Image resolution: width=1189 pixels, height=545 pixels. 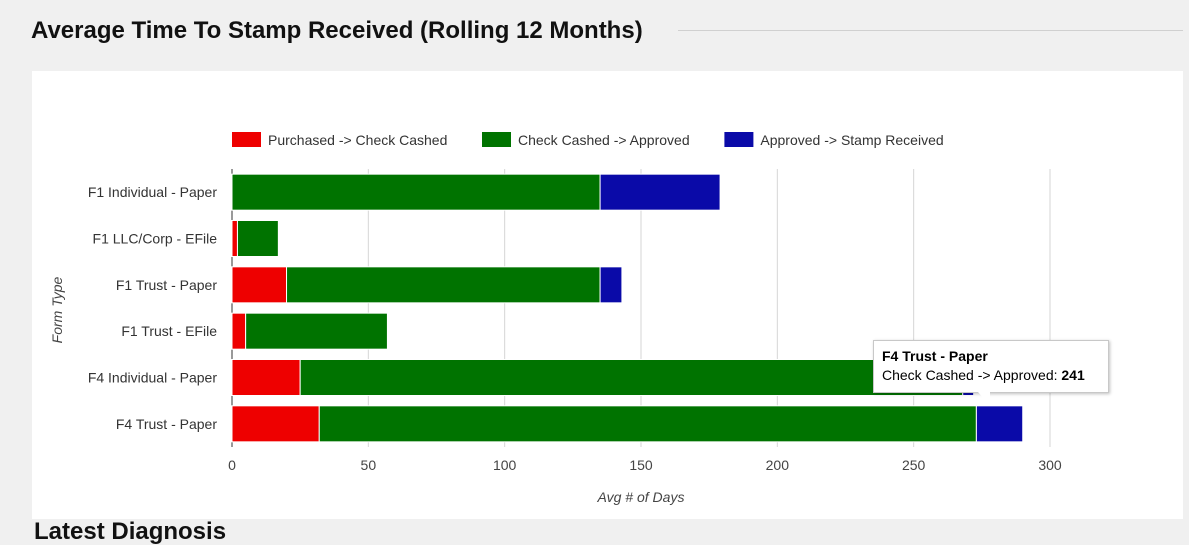 What do you see at coordinates (153, 192) in the screenshot?
I see `category-label: F1 Individual - Paper` at bounding box center [153, 192].